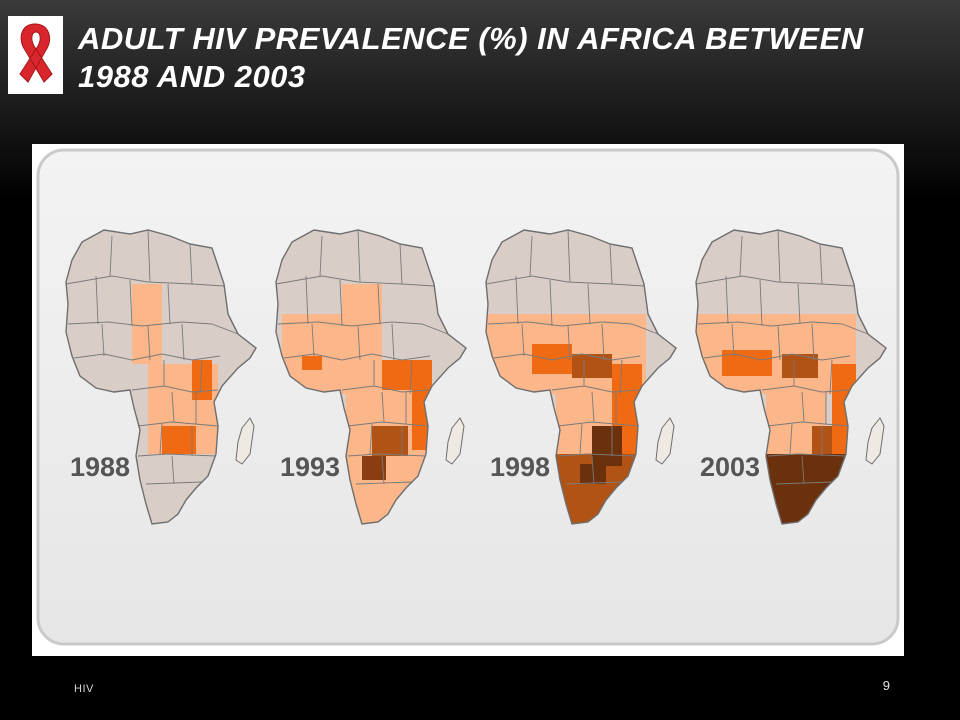 The height and width of the screenshot is (720, 960). I want to click on red-ribbon-logo, so click(35, 55).